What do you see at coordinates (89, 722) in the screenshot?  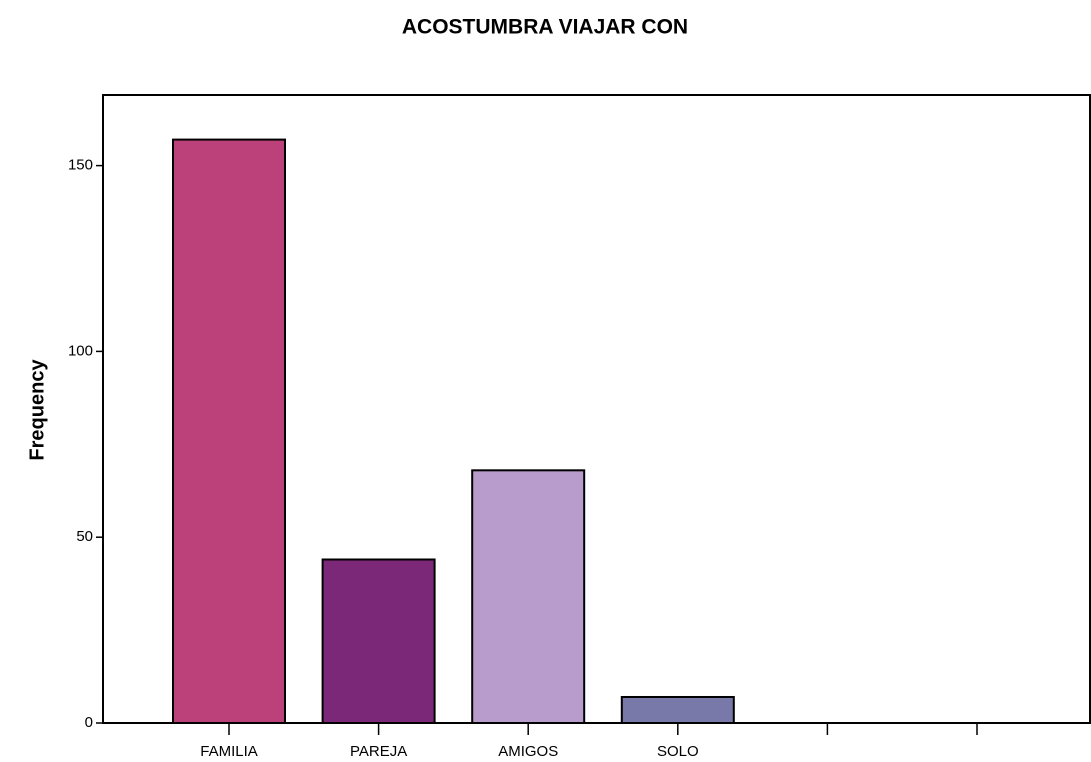 I see `y-tick-label: 0` at bounding box center [89, 722].